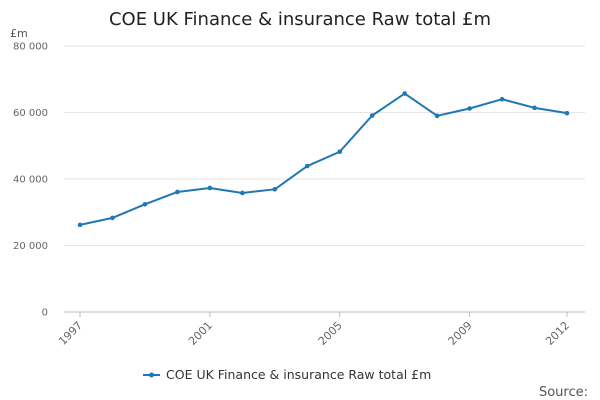  I want to click on source-label: Source:, so click(563, 392).